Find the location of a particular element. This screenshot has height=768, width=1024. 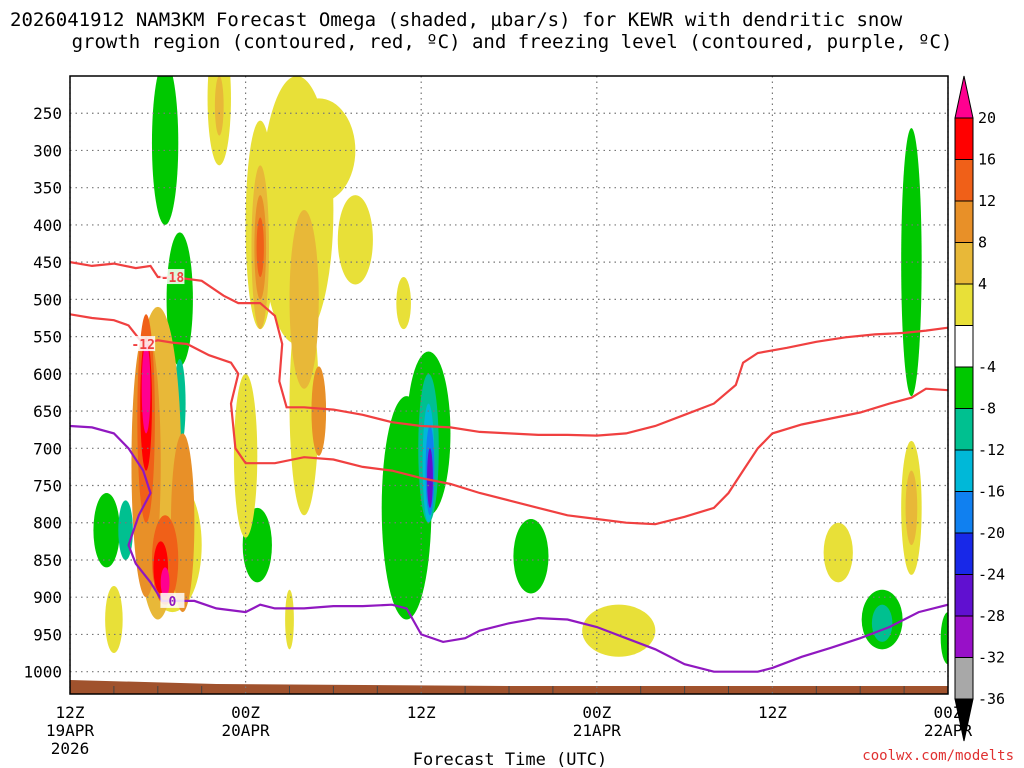

contour-label-0: -18 is located at coordinates (173, 278).